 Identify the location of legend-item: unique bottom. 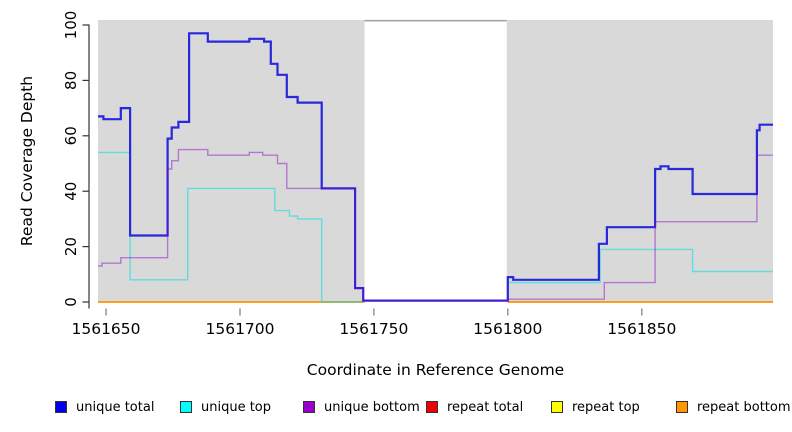
(361, 407).